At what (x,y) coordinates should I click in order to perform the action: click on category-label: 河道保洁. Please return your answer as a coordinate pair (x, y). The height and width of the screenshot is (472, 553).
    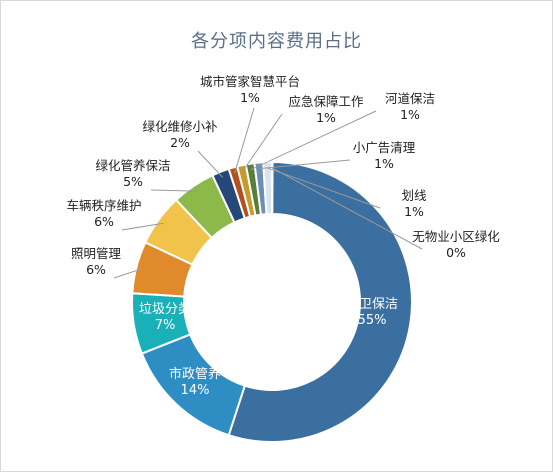
    Looking at the image, I should click on (410, 98).